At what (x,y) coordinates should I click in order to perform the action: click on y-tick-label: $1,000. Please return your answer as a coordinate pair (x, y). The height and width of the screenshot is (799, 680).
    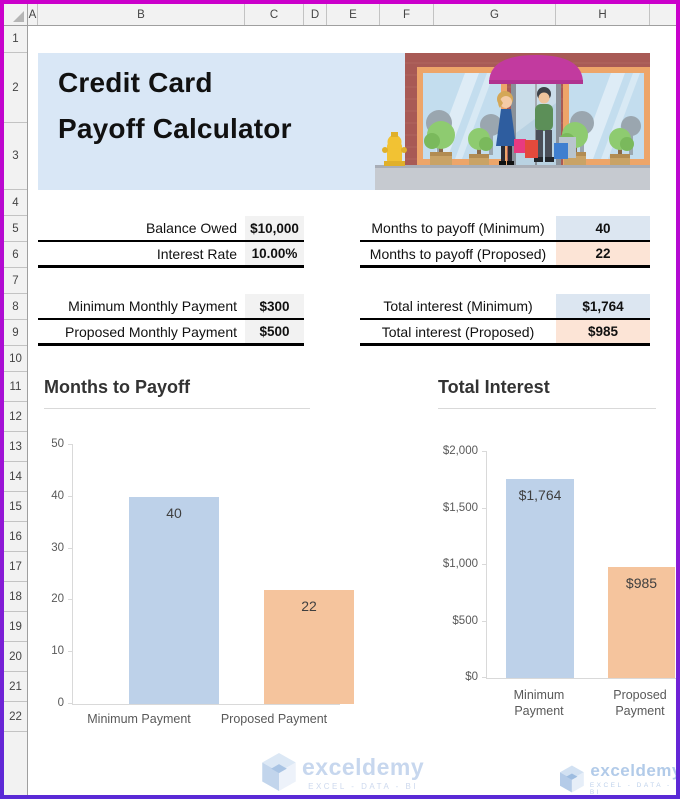
    Looking at the image, I should click on (460, 564).